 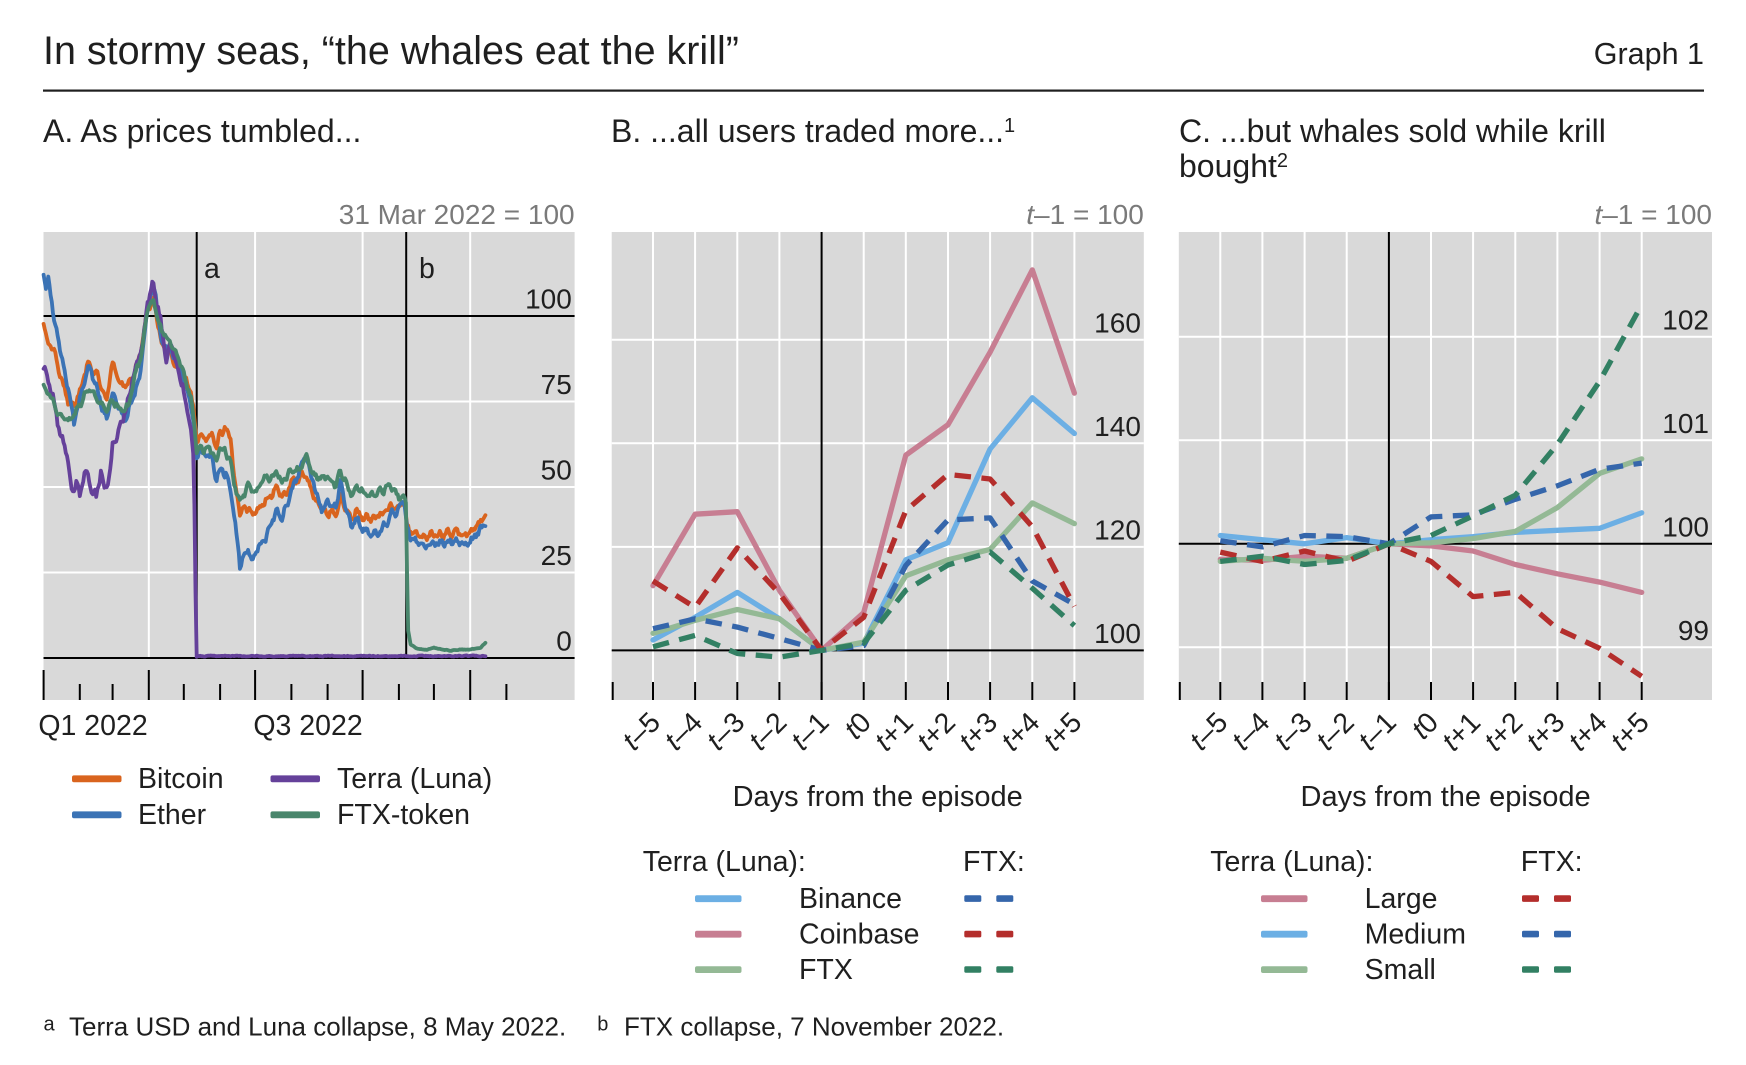 I want to click on svg-text: FTX collapse, 7 November 2022., so click(x=814, y=1027).